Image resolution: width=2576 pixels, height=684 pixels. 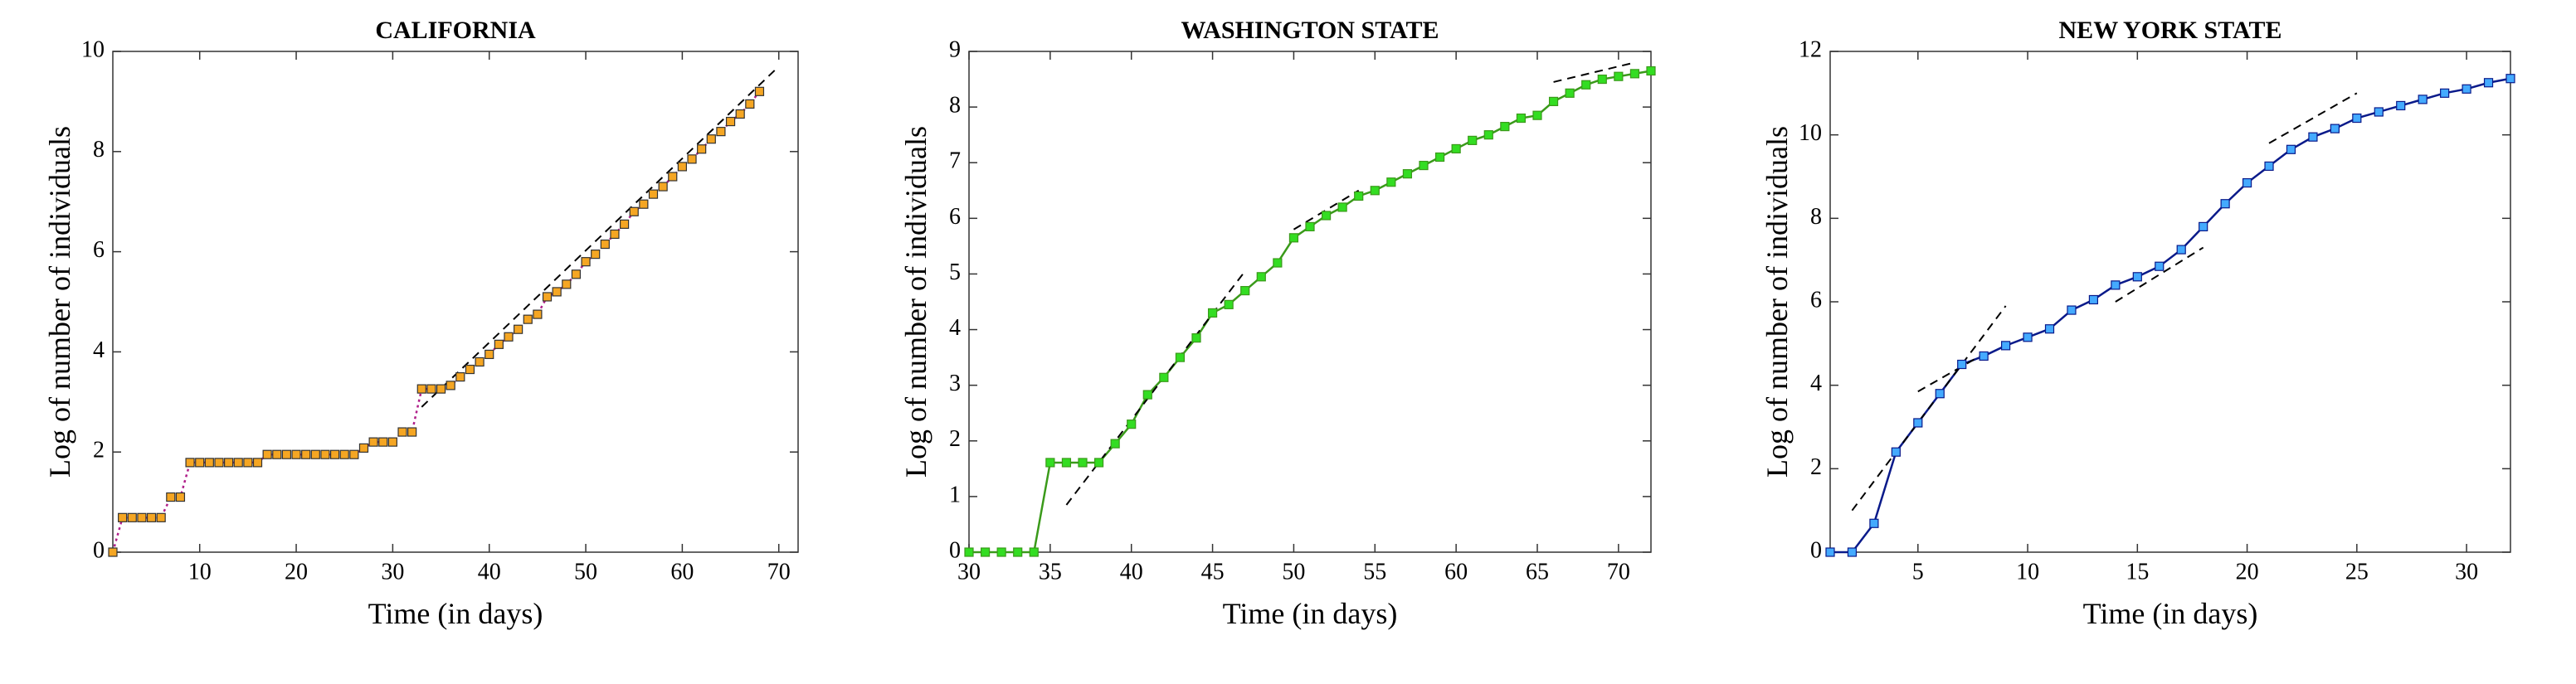 What do you see at coordinates (916, 302) in the screenshot?
I see `y-axis-label: Log of number of individuals` at bounding box center [916, 302].